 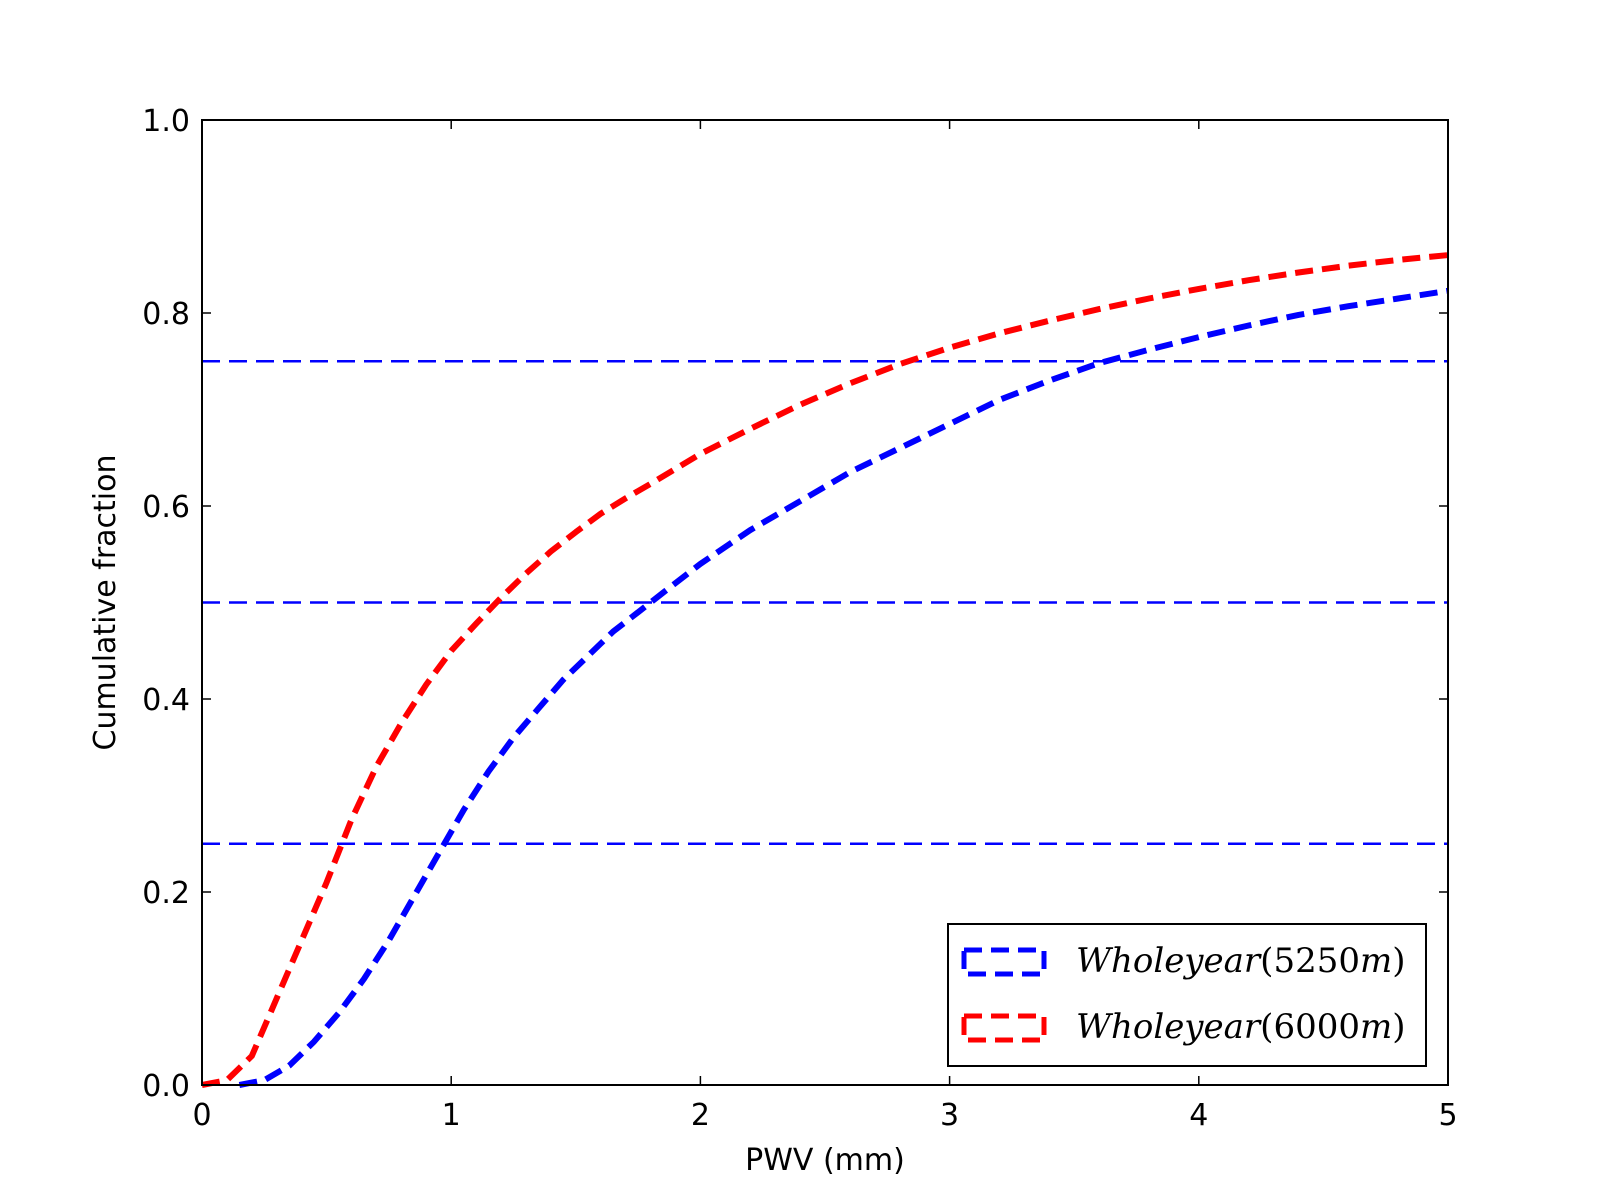 What do you see at coordinates (451, 1115) in the screenshot?
I see `x-tick-label: 1` at bounding box center [451, 1115].